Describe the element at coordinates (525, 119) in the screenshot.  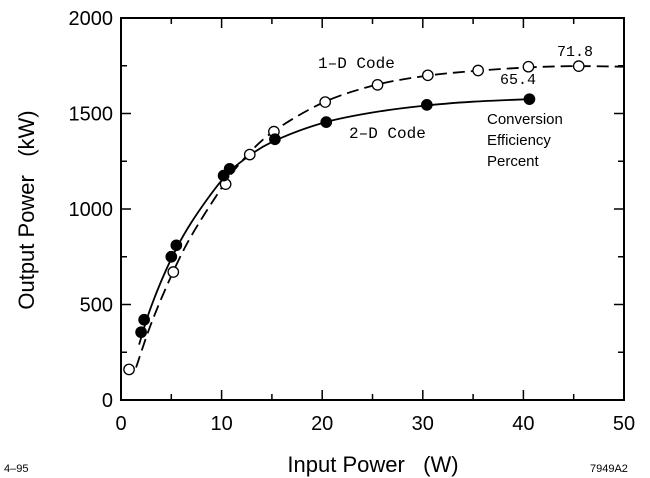
I see `efficiency-legend-line1: Conversion` at that location.